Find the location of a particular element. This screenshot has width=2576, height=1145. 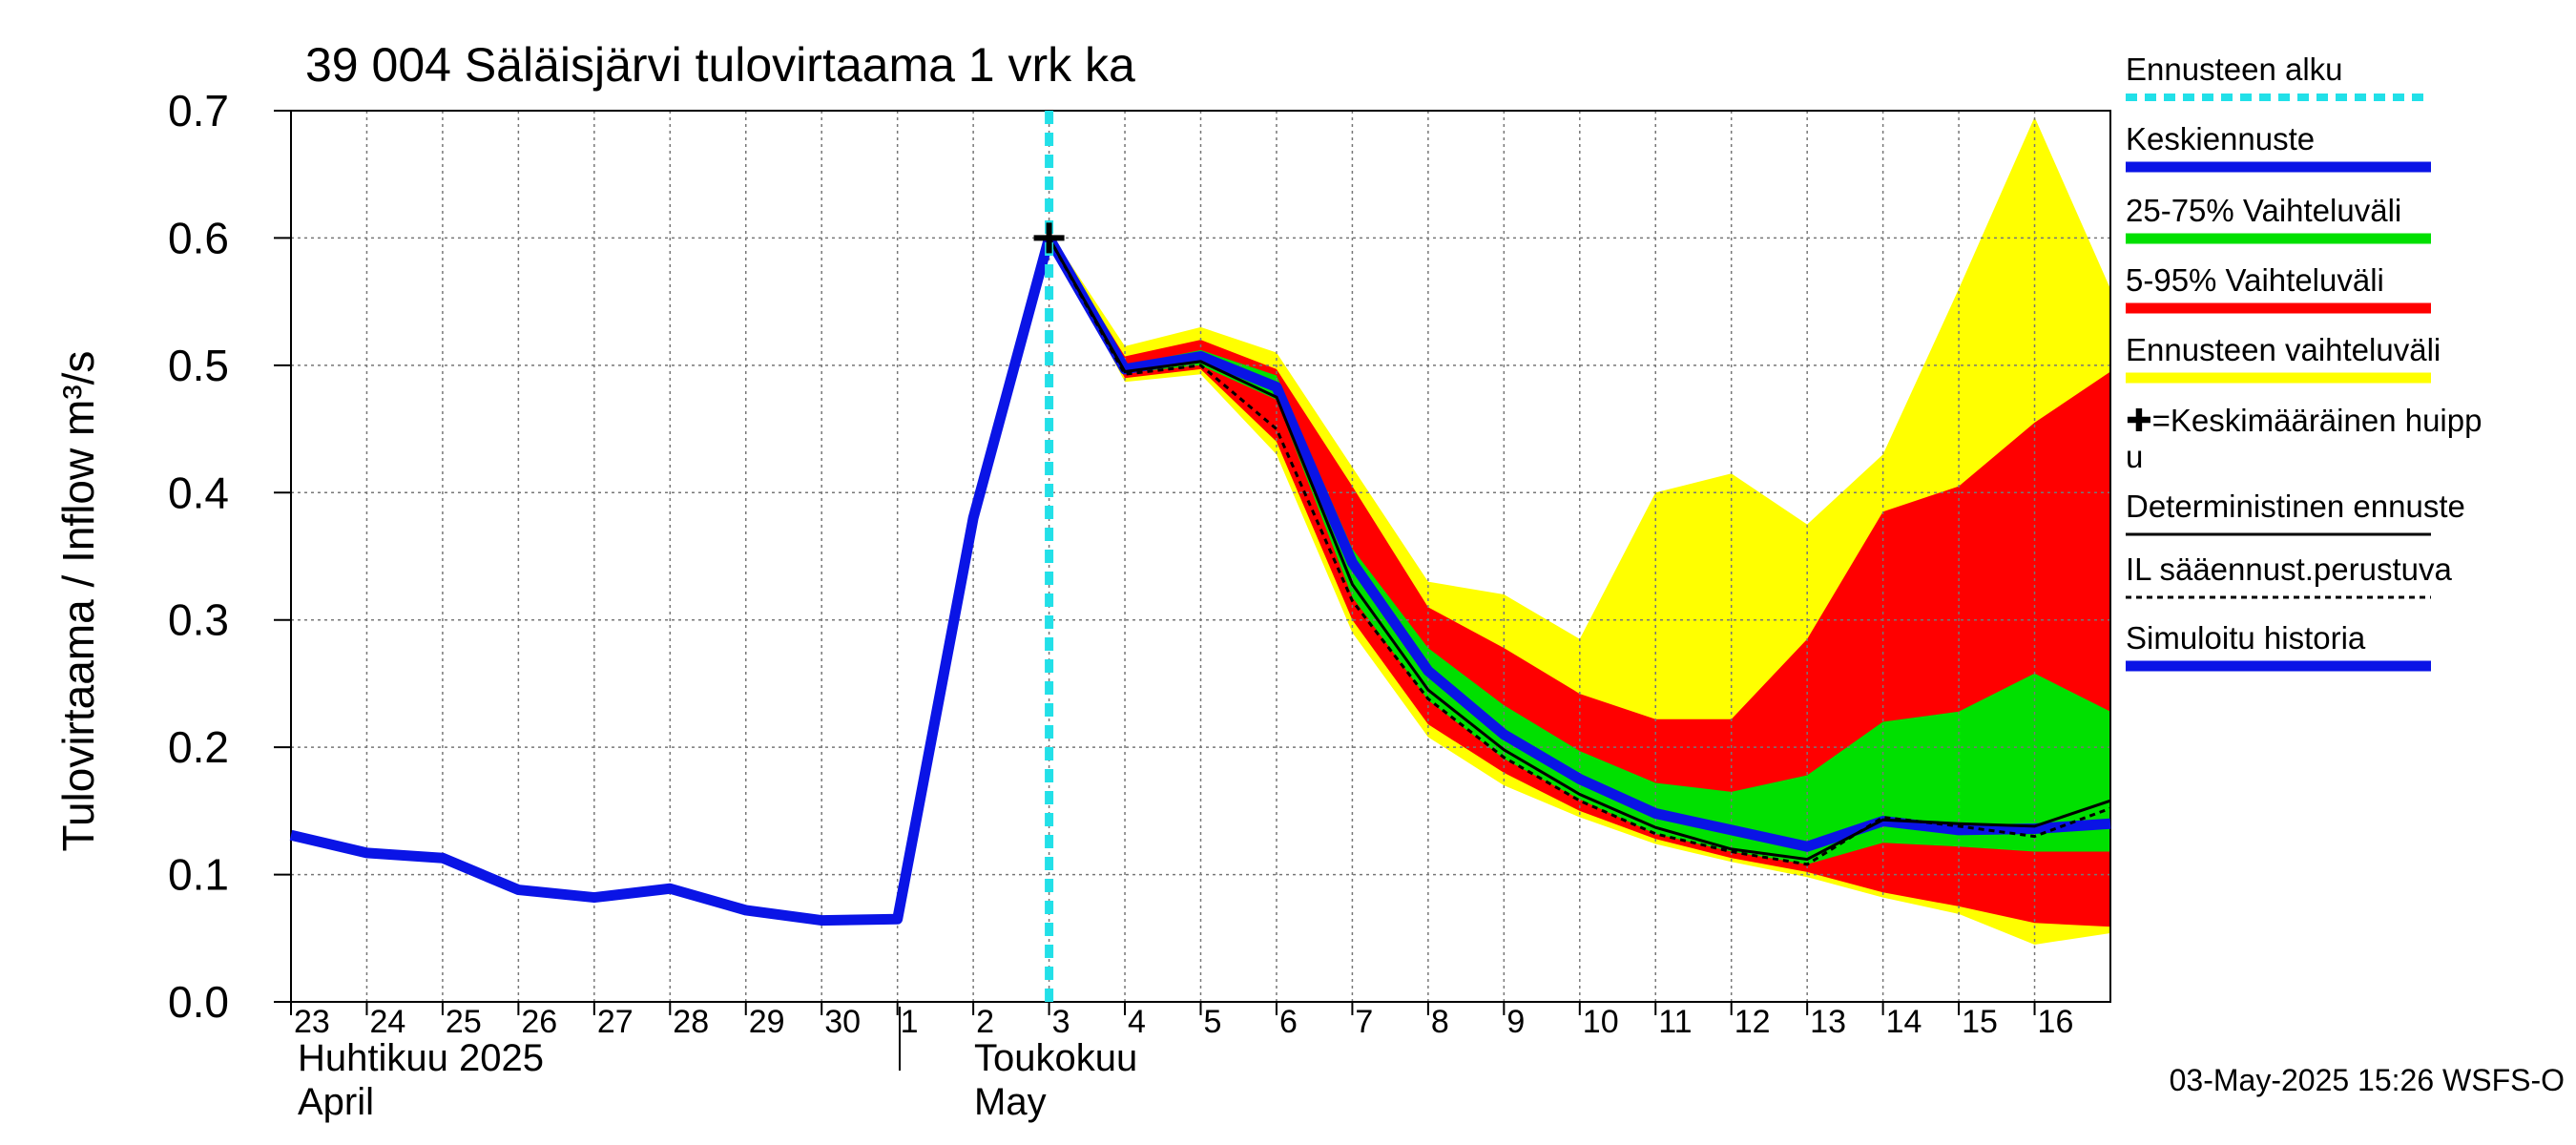

y-tick-label: 0.6 is located at coordinates (198, 238).